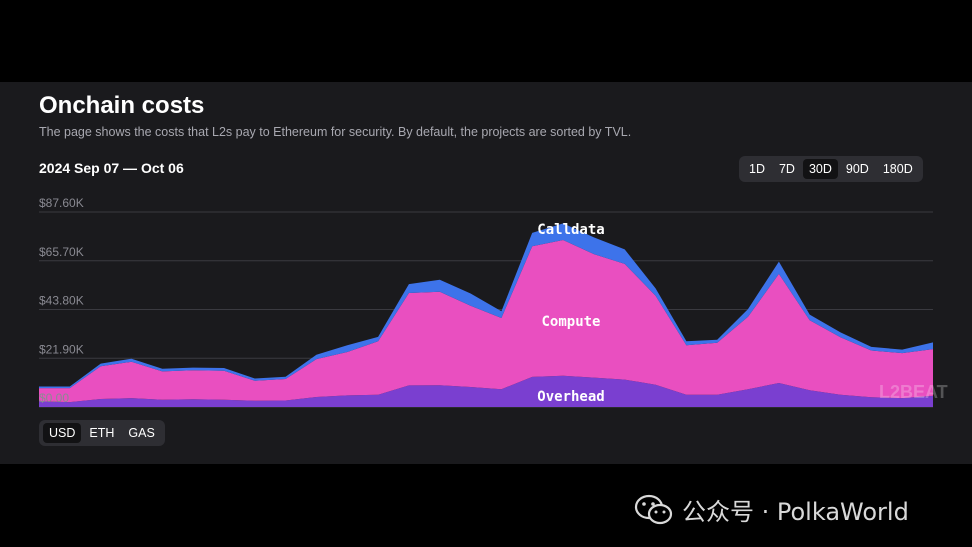  Describe the element at coordinates (897, 169) in the screenshot. I see `range-button-180d: 180D` at that location.